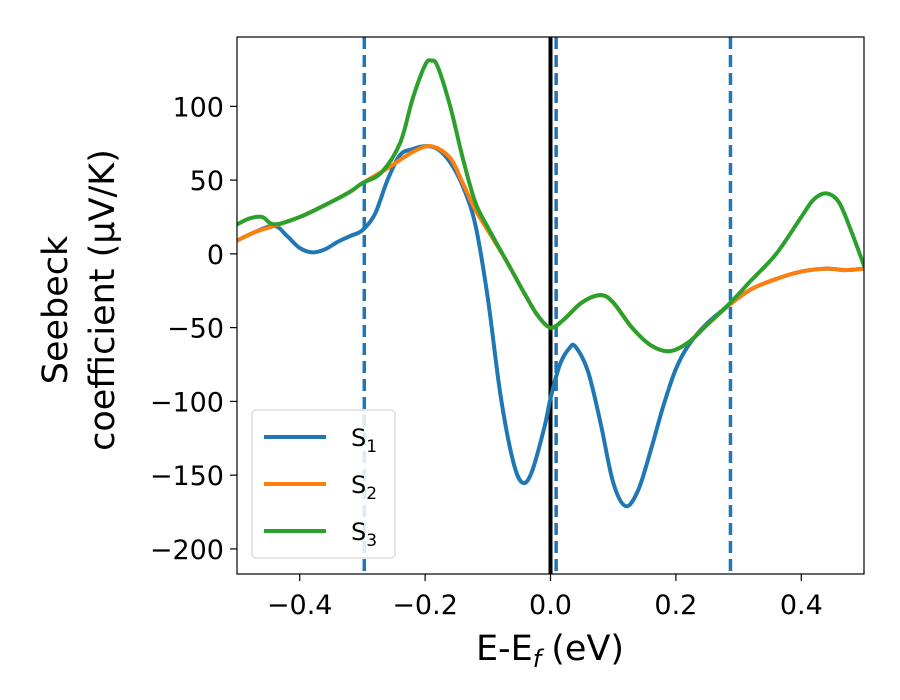 The height and width of the screenshot is (700, 900). What do you see at coordinates (187, 550) in the screenshot?
I see `y-tick-label: −200` at bounding box center [187, 550].